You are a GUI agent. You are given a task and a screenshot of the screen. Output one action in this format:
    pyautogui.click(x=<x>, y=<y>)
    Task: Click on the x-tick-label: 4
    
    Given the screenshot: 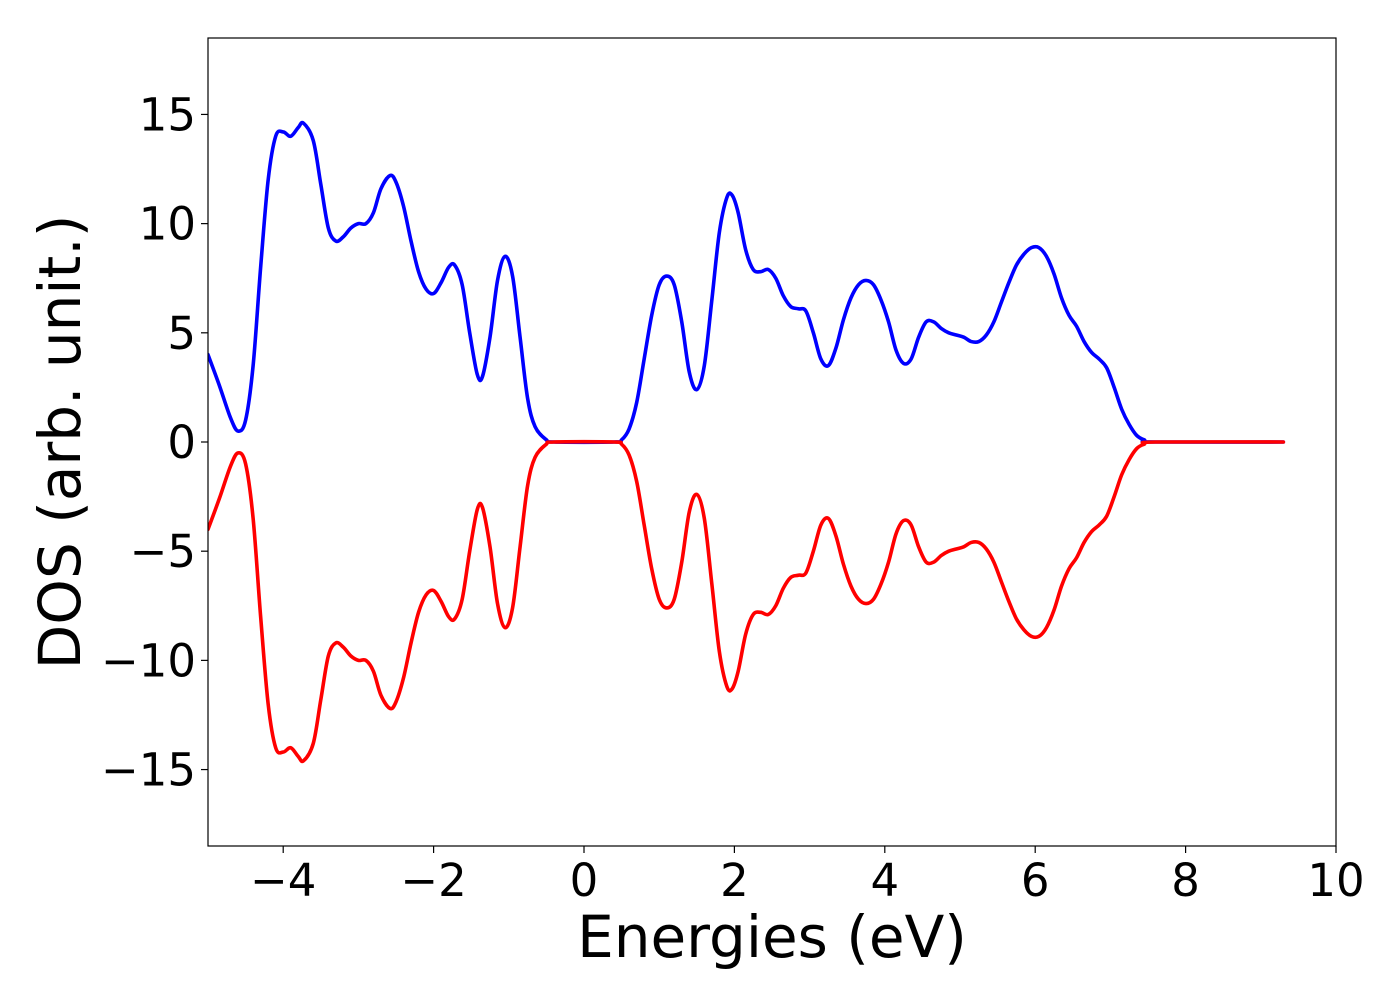 What is the action you would take?
    pyautogui.click(x=884, y=880)
    